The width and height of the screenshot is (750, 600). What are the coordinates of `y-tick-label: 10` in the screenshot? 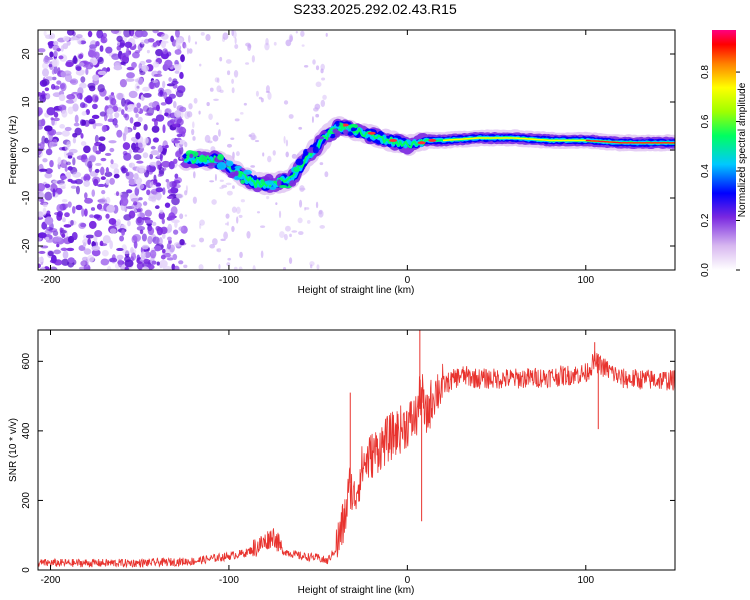 It's located at (26, 102).